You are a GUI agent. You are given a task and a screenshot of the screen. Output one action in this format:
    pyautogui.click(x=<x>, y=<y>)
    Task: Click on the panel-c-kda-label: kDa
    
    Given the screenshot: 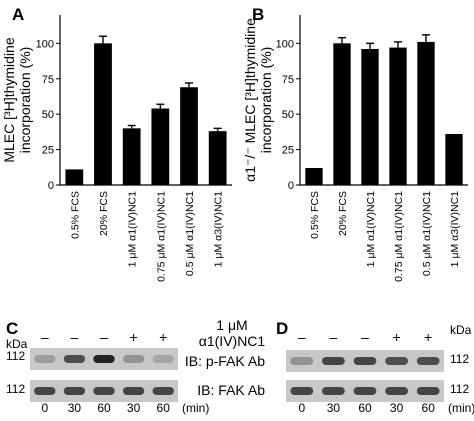 What is the action you would take?
    pyautogui.click(x=17, y=344)
    